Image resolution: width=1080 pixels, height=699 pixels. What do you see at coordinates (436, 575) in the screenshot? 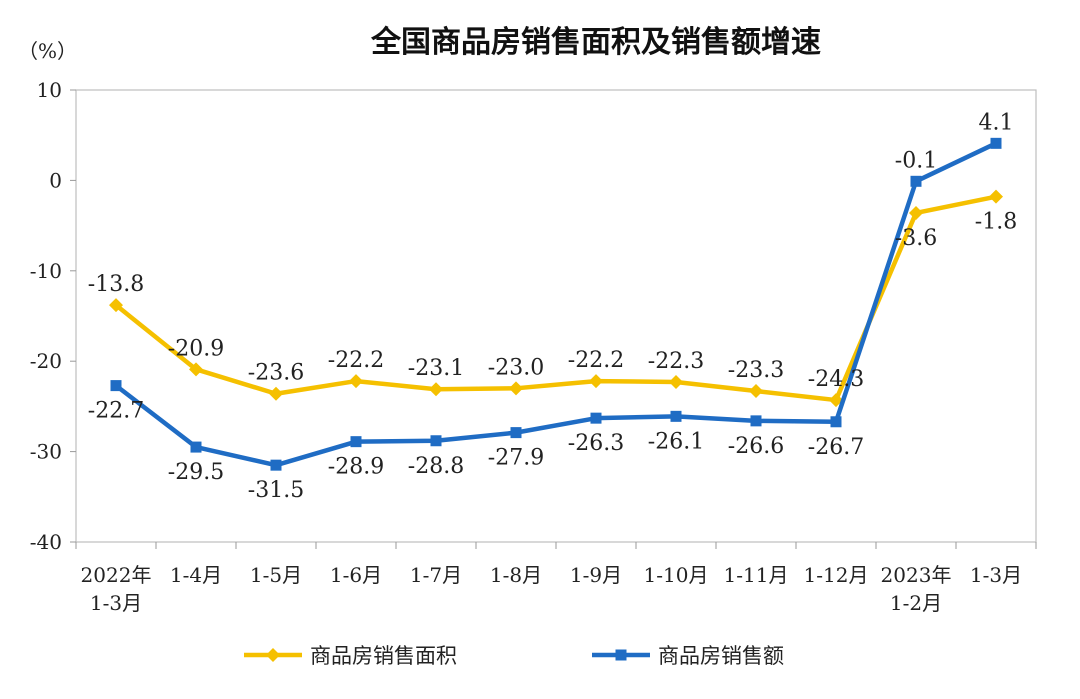
I see `x-tick-label: 1-7月` at bounding box center [436, 575].